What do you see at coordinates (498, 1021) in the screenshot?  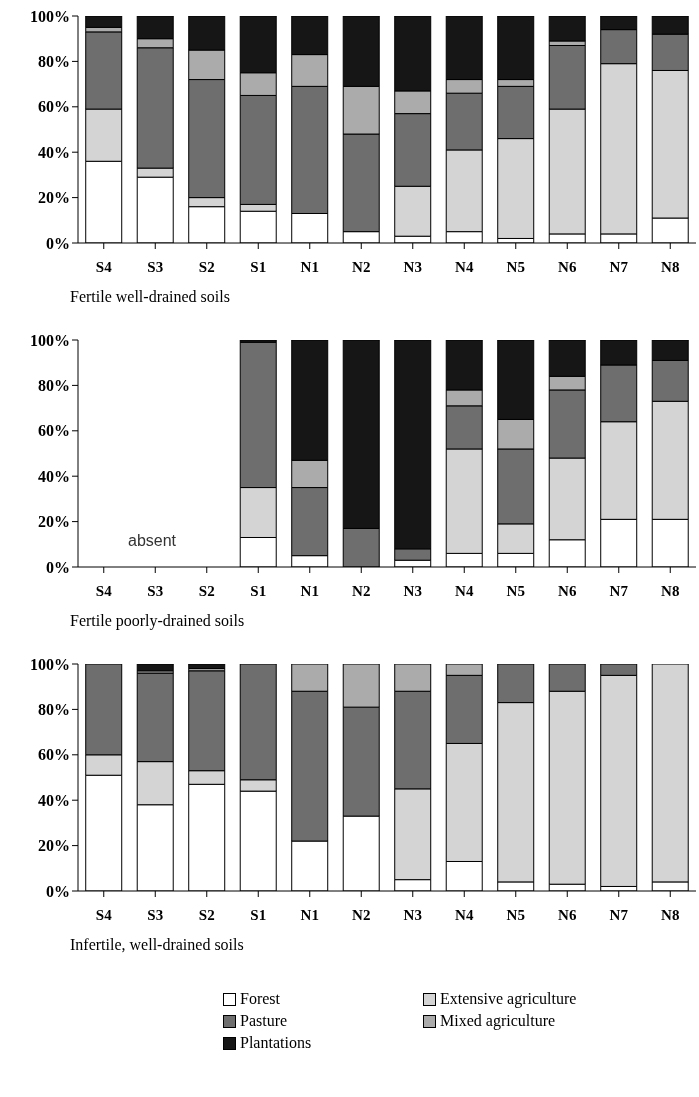 I see `legend-label: Mixed agriculture` at bounding box center [498, 1021].